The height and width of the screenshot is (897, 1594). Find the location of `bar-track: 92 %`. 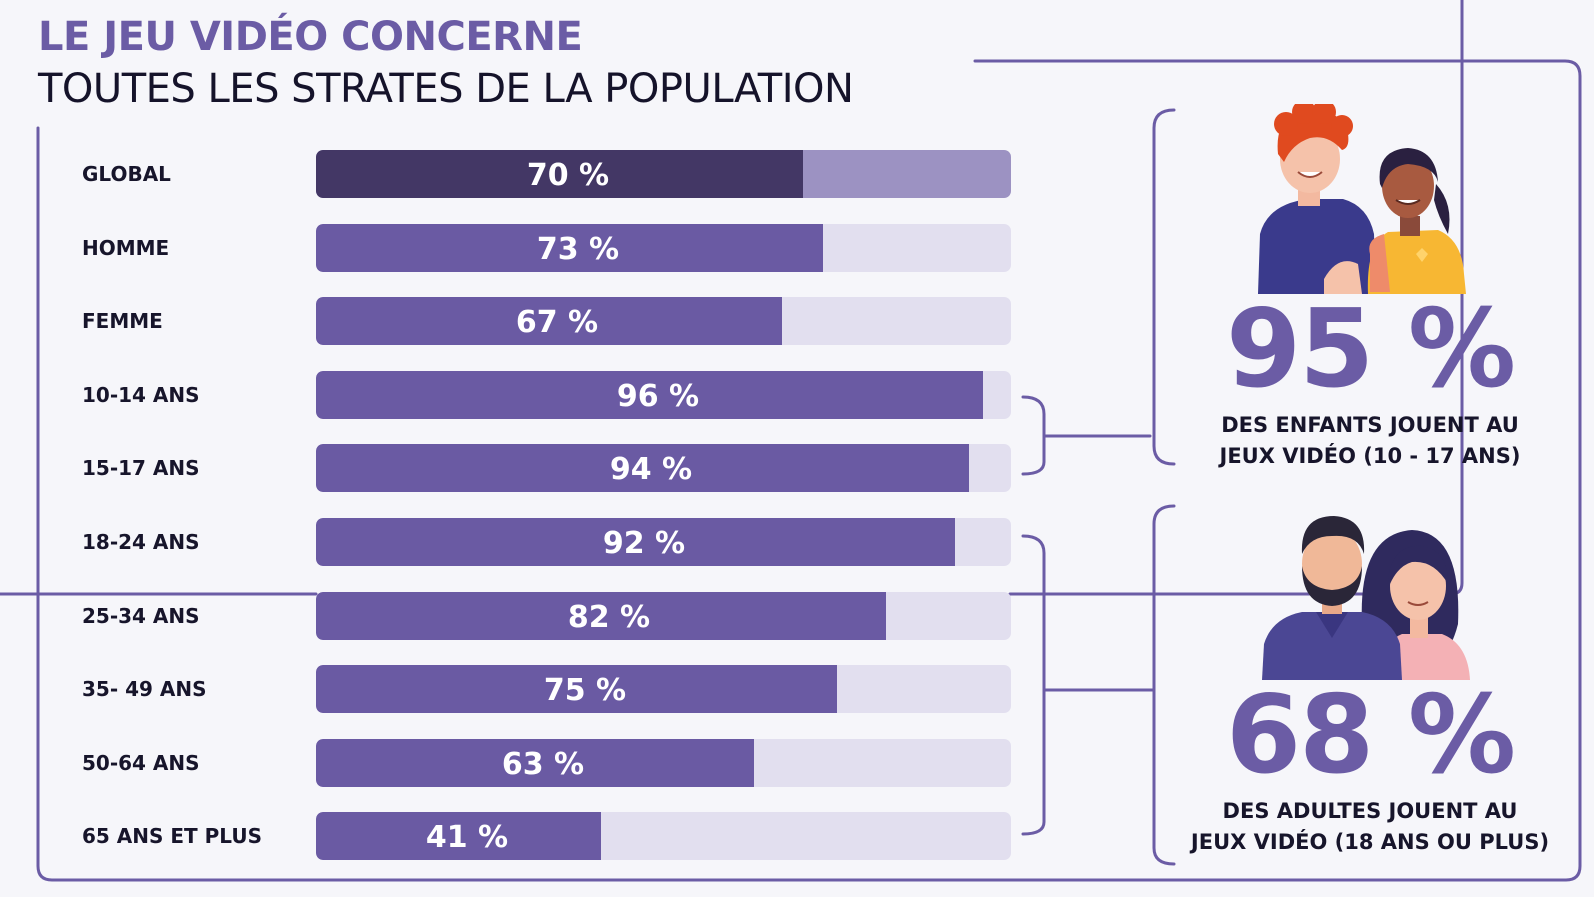

bar-track: 92 % is located at coordinates (663, 542).